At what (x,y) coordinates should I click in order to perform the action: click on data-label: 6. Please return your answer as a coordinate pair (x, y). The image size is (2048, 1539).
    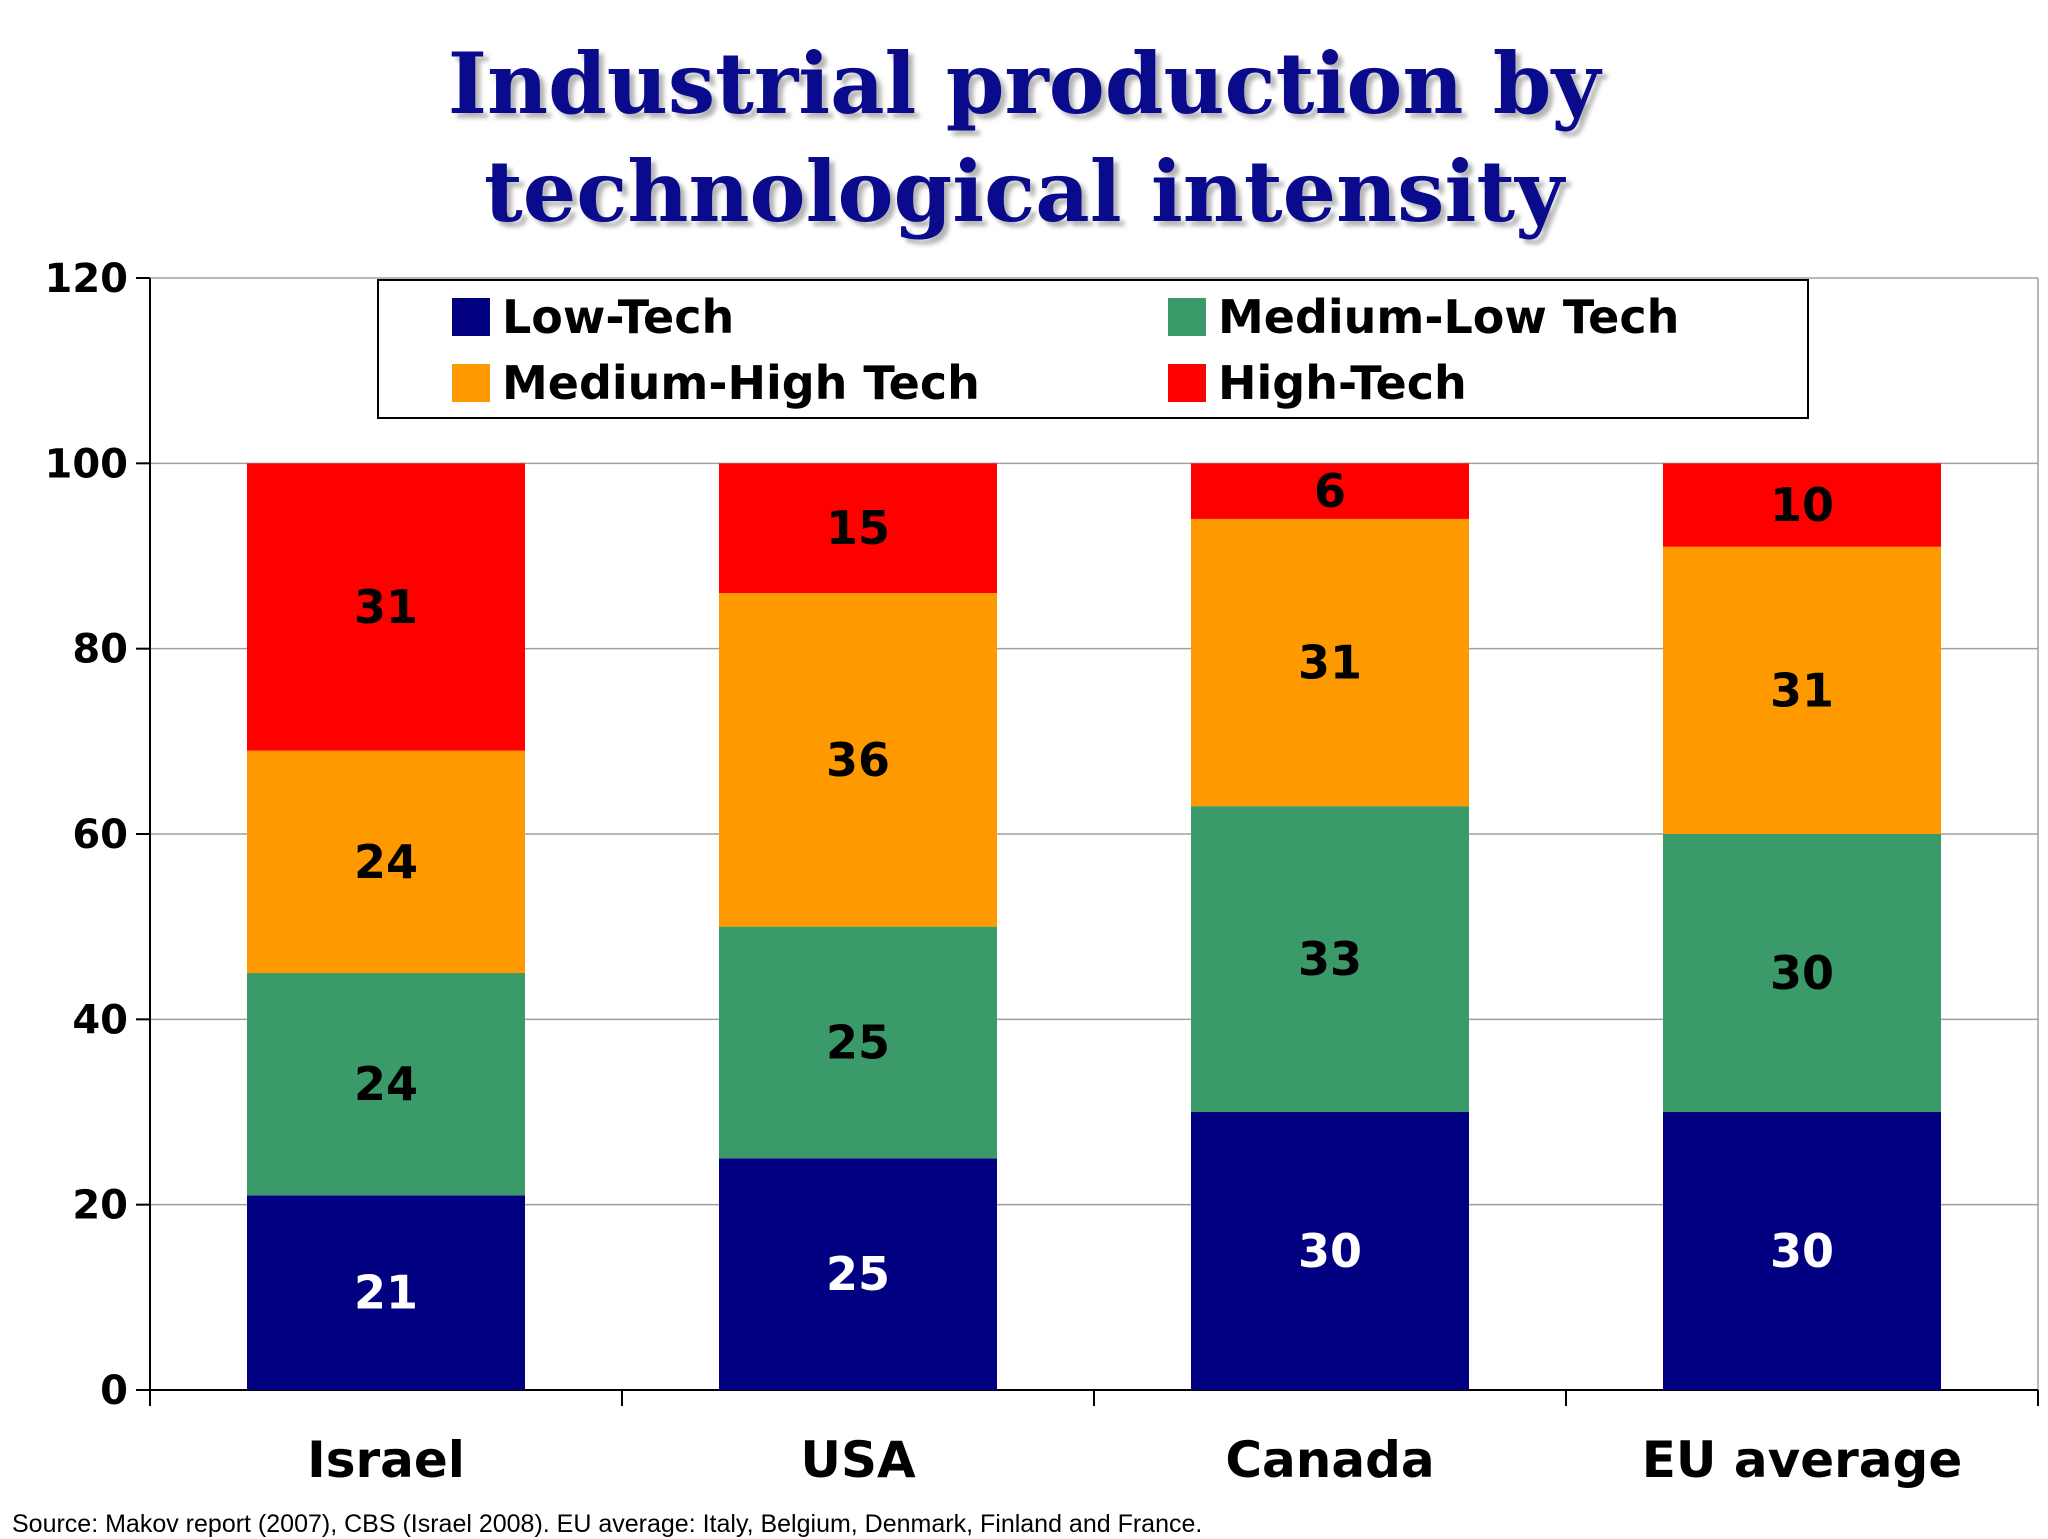
    Looking at the image, I should click on (1330, 491).